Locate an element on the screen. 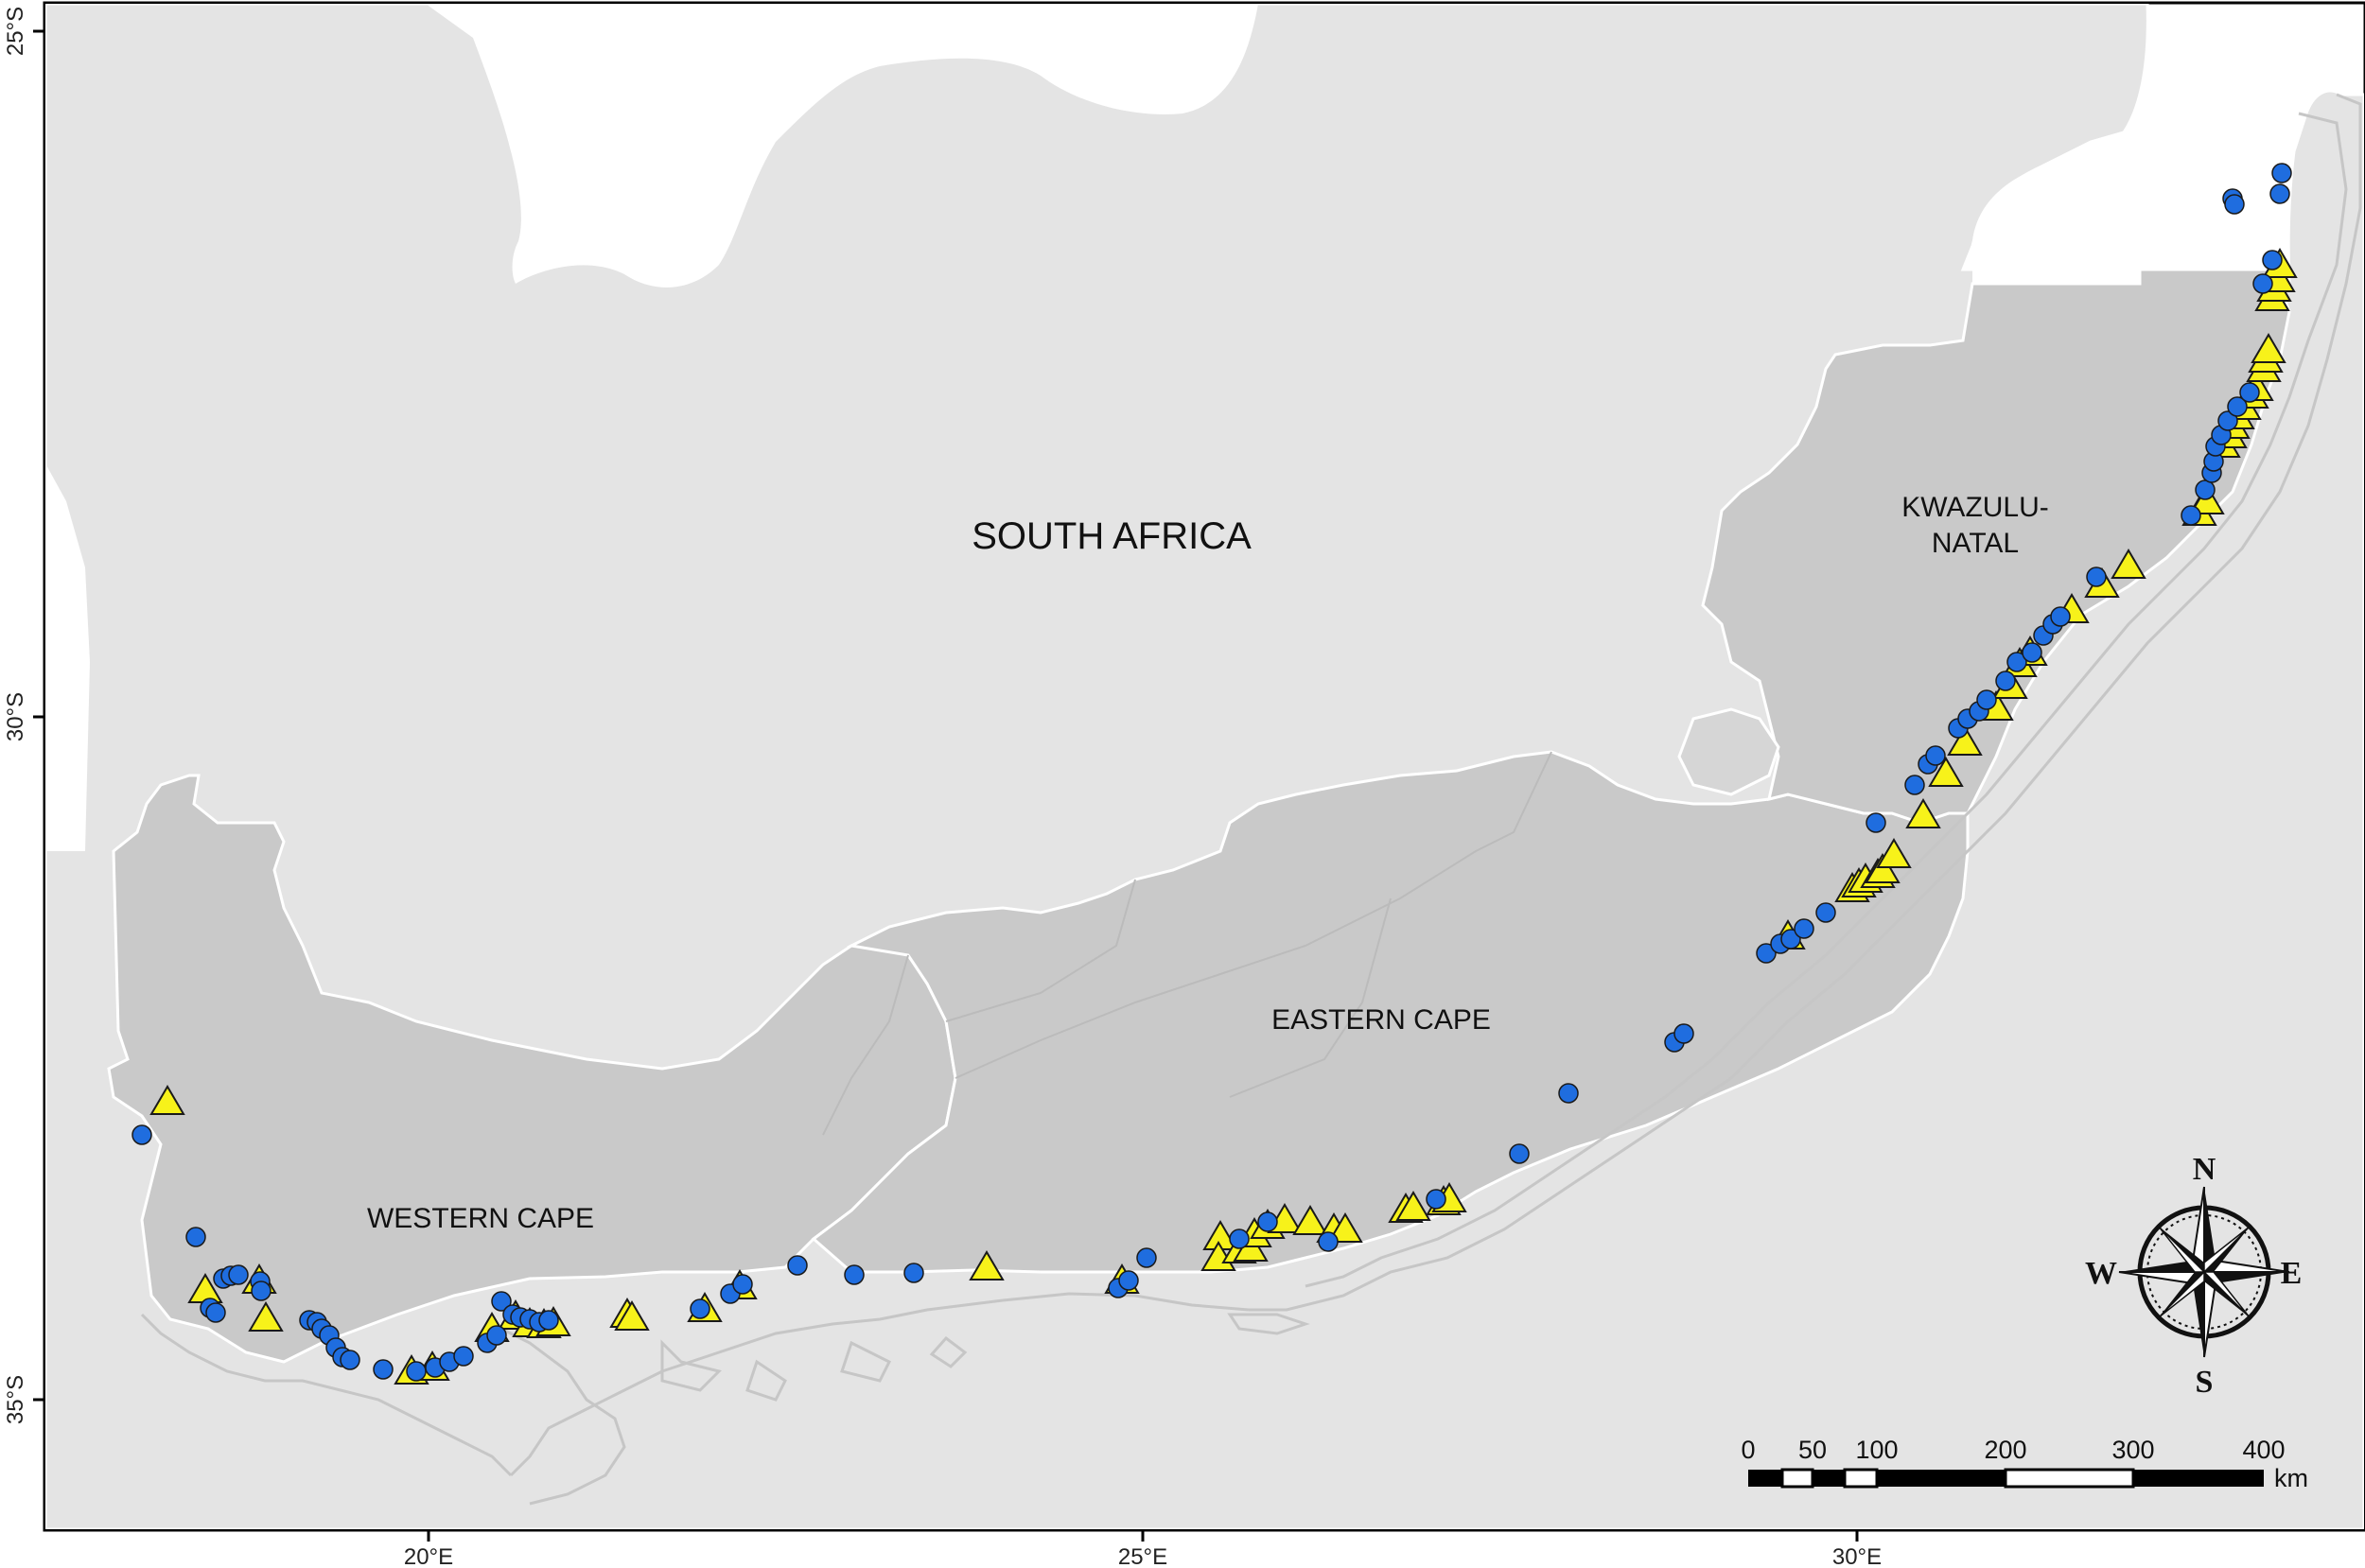  land-white-east is located at coordinates (2056, 198).